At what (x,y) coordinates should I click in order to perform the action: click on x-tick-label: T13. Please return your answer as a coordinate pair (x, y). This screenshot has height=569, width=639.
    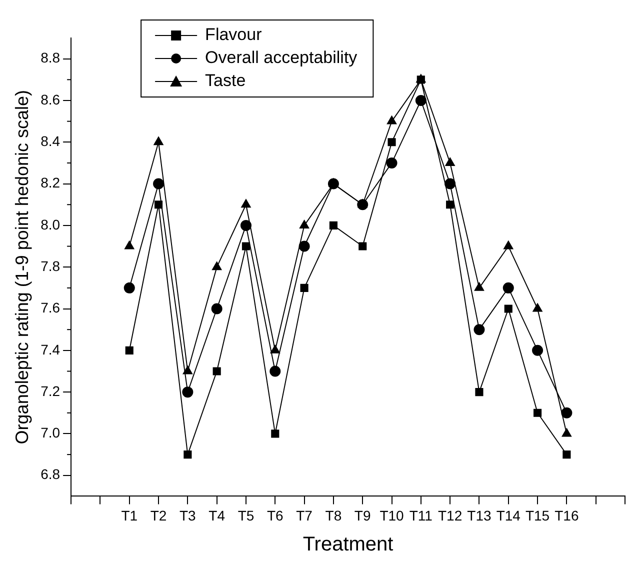
    Looking at the image, I should click on (479, 515).